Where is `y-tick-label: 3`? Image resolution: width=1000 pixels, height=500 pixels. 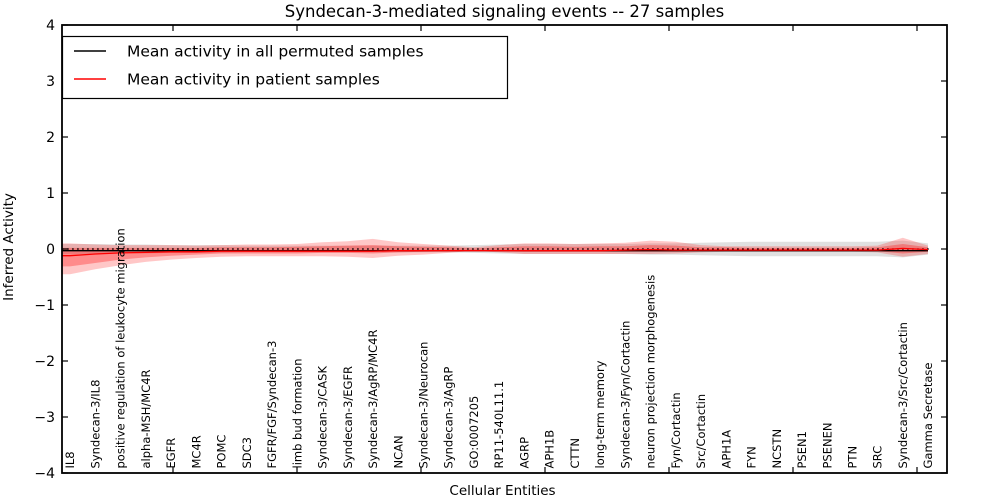
y-tick-label: 3 is located at coordinates (50, 82).